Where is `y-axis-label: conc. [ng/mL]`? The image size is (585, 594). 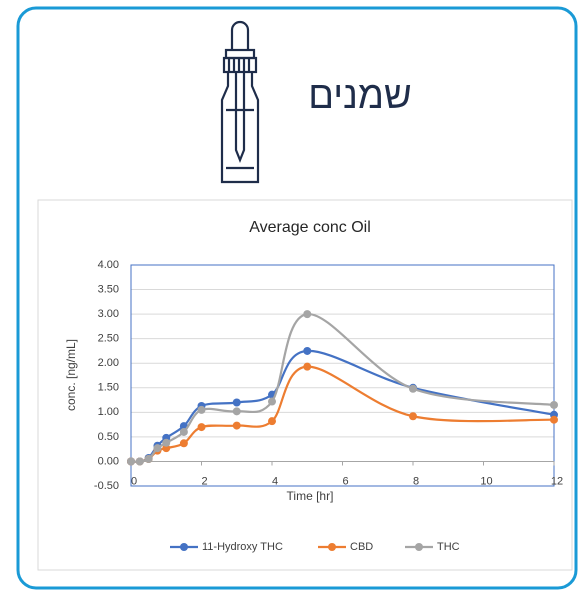 y-axis-label: conc. [ng/mL] is located at coordinates (71, 375).